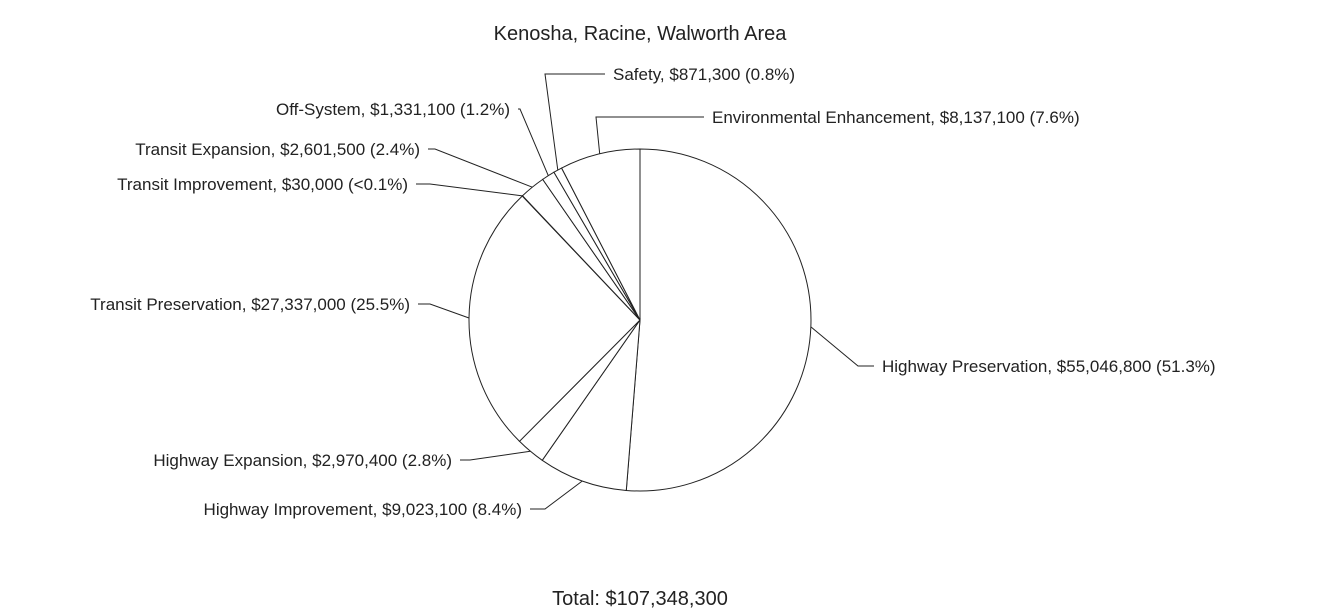 This screenshot has height=612, width=1317. Describe the element at coordinates (277, 149) in the screenshot. I see `label-transit-expansion: Transit Expansion, $2,601,500 (2.4%)` at that location.